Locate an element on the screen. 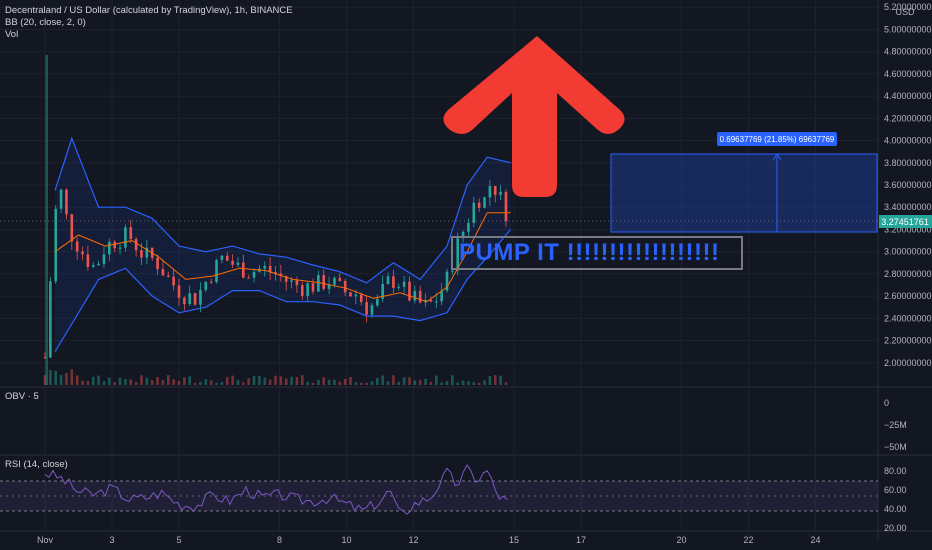  rsi-line is located at coordinates (276, 489).